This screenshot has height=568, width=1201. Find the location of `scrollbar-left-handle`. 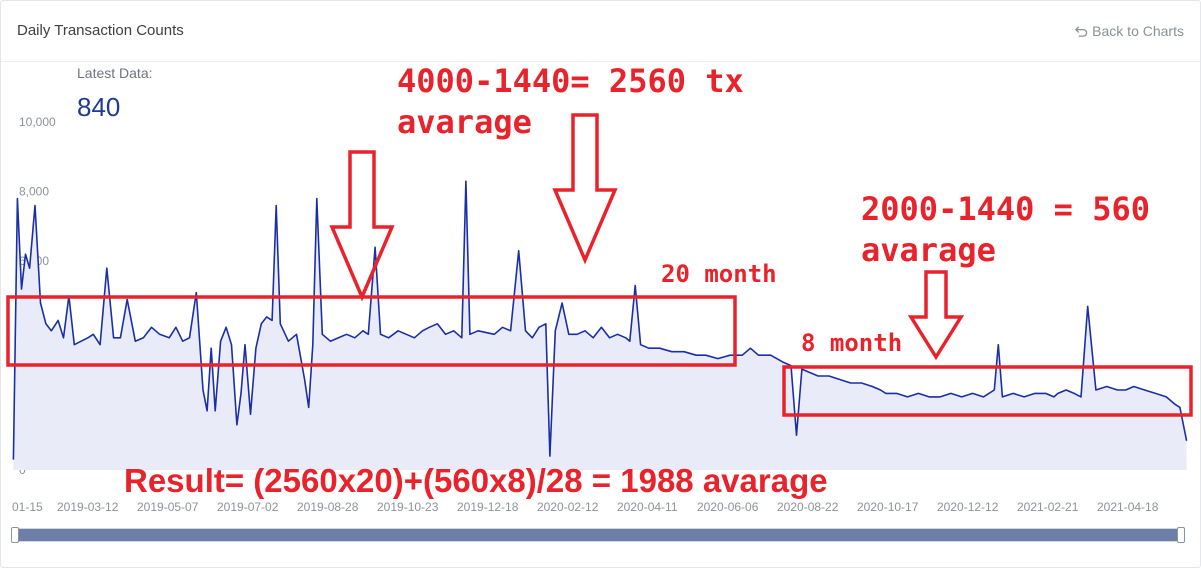

scrollbar-left-handle is located at coordinates (15, 535).